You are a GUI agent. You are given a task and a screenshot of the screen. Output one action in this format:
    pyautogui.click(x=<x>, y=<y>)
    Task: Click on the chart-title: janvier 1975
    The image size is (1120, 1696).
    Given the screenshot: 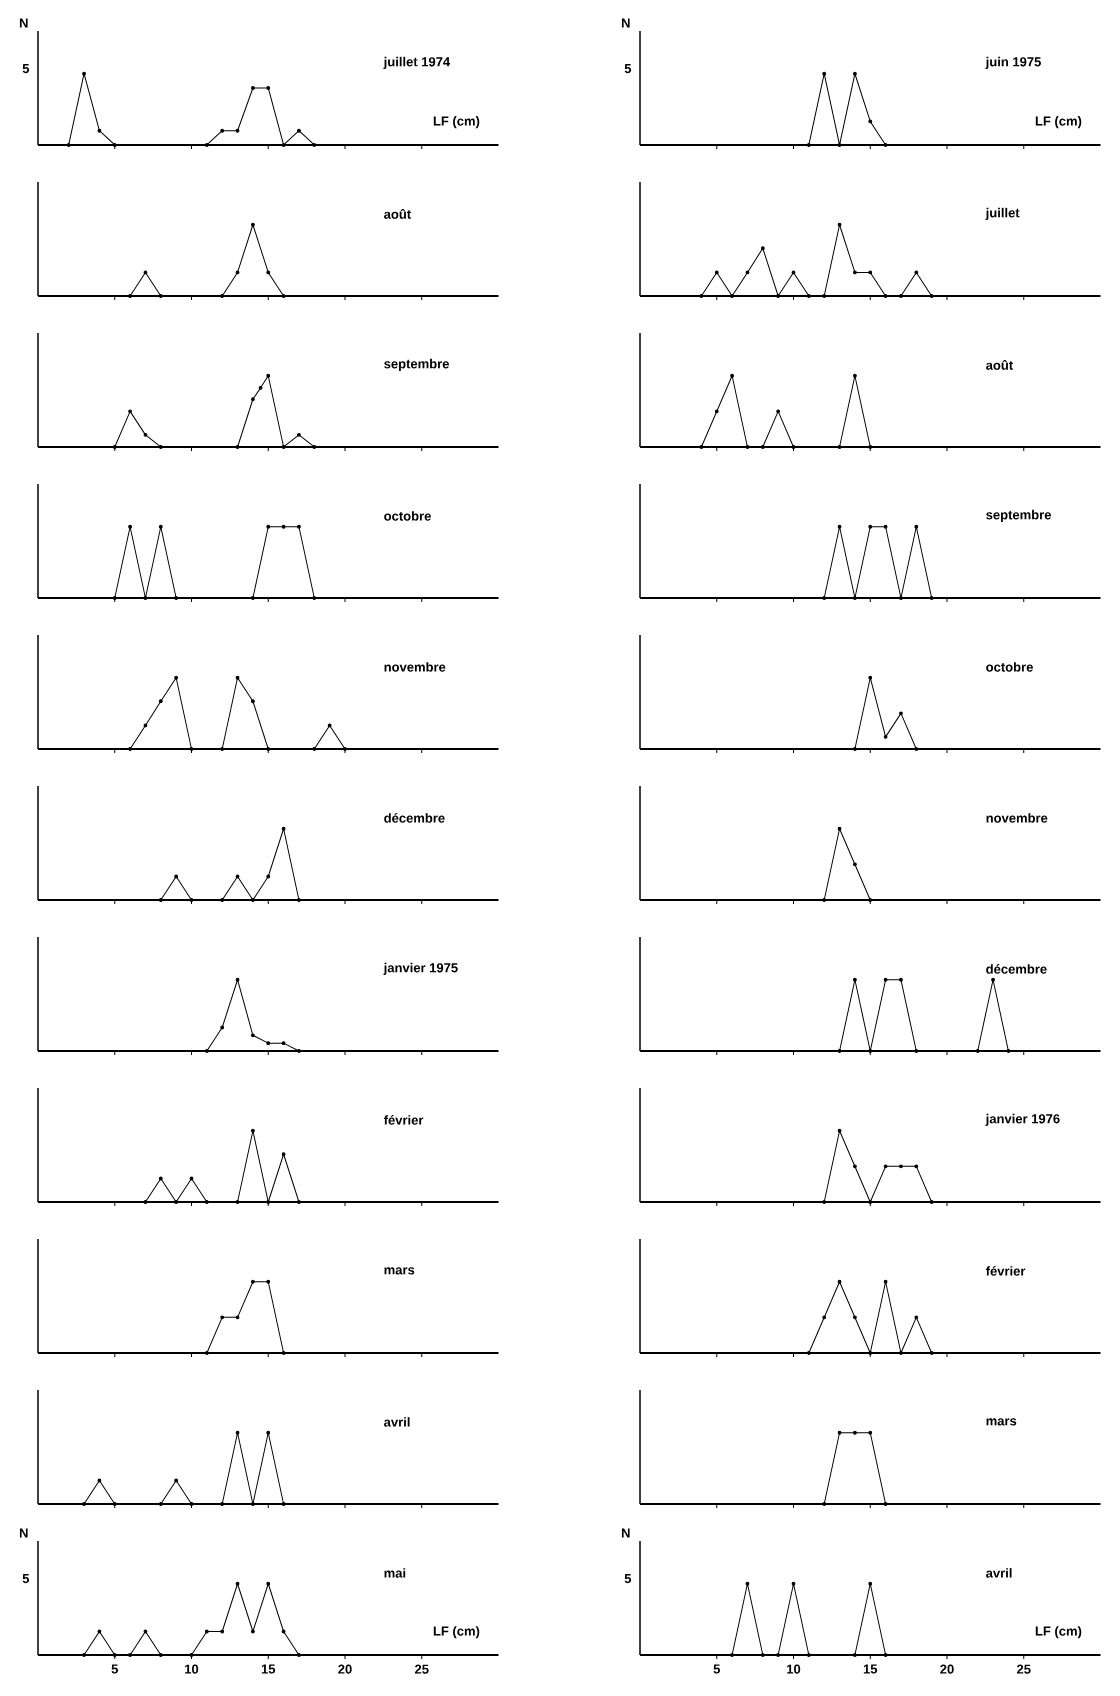 What is the action you would take?
    pyautogui.click(x=420, y=968)
    